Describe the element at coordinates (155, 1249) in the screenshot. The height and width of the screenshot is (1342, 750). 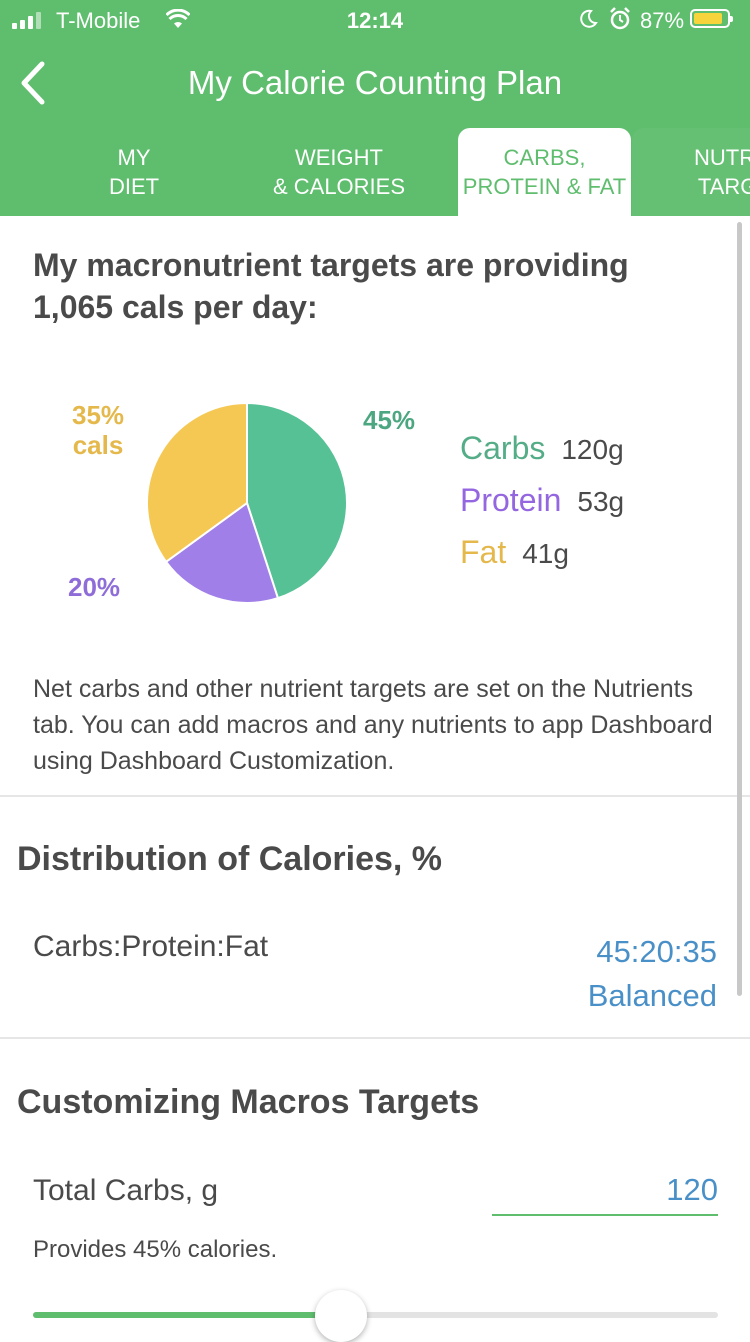
I see `provides-calories-text: Provides 45% calories.` at that location.